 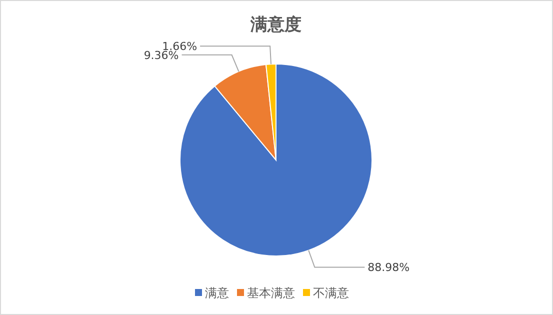 What do you see at coordinates (276, 25) in the screenshot?
I see `title: 满意度` at bounding box center [276, 25].